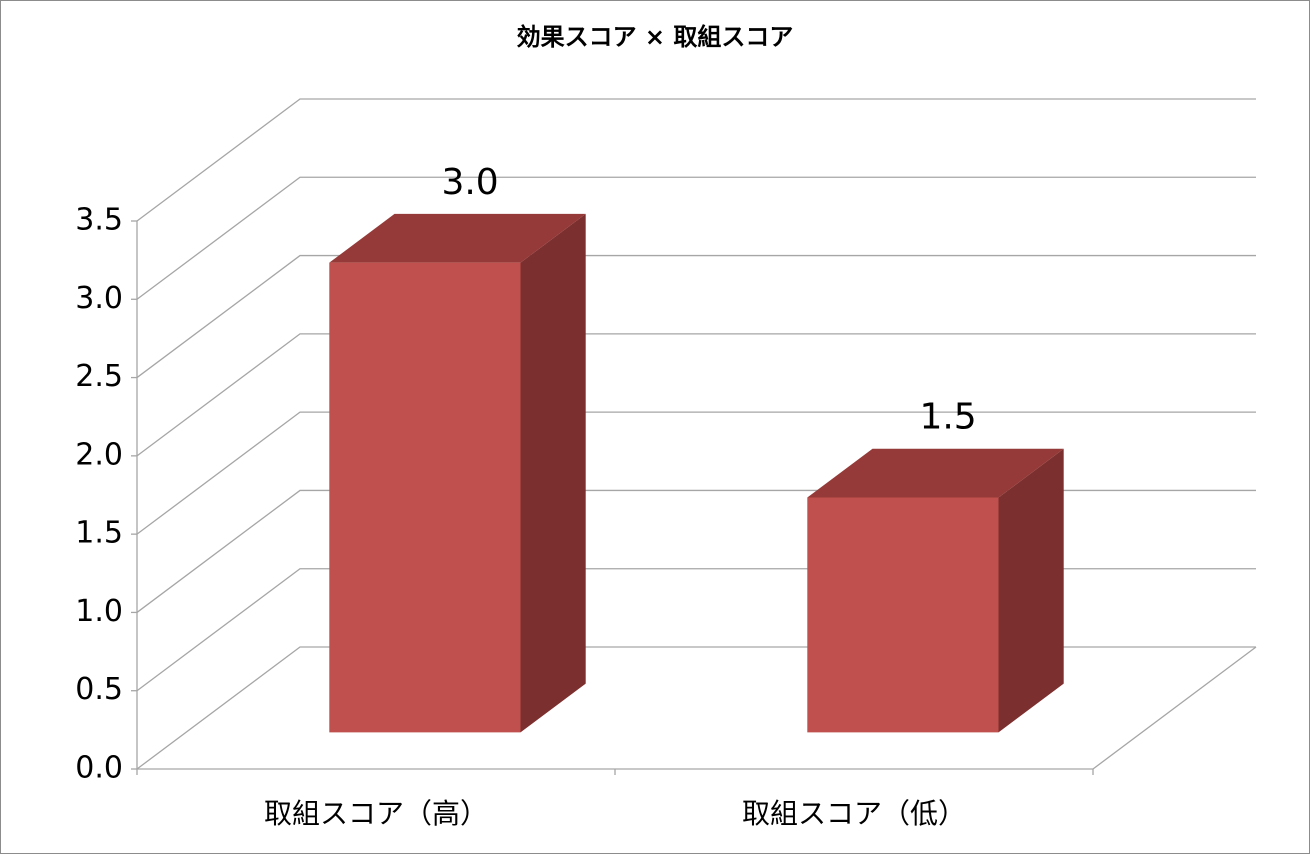 The height and width of the screenshot is (854, 1310). What do you see at coordinates (99, 689) in the screenshot?
I see `y-tick-label: 0.5` at bounding box center [99, 689].